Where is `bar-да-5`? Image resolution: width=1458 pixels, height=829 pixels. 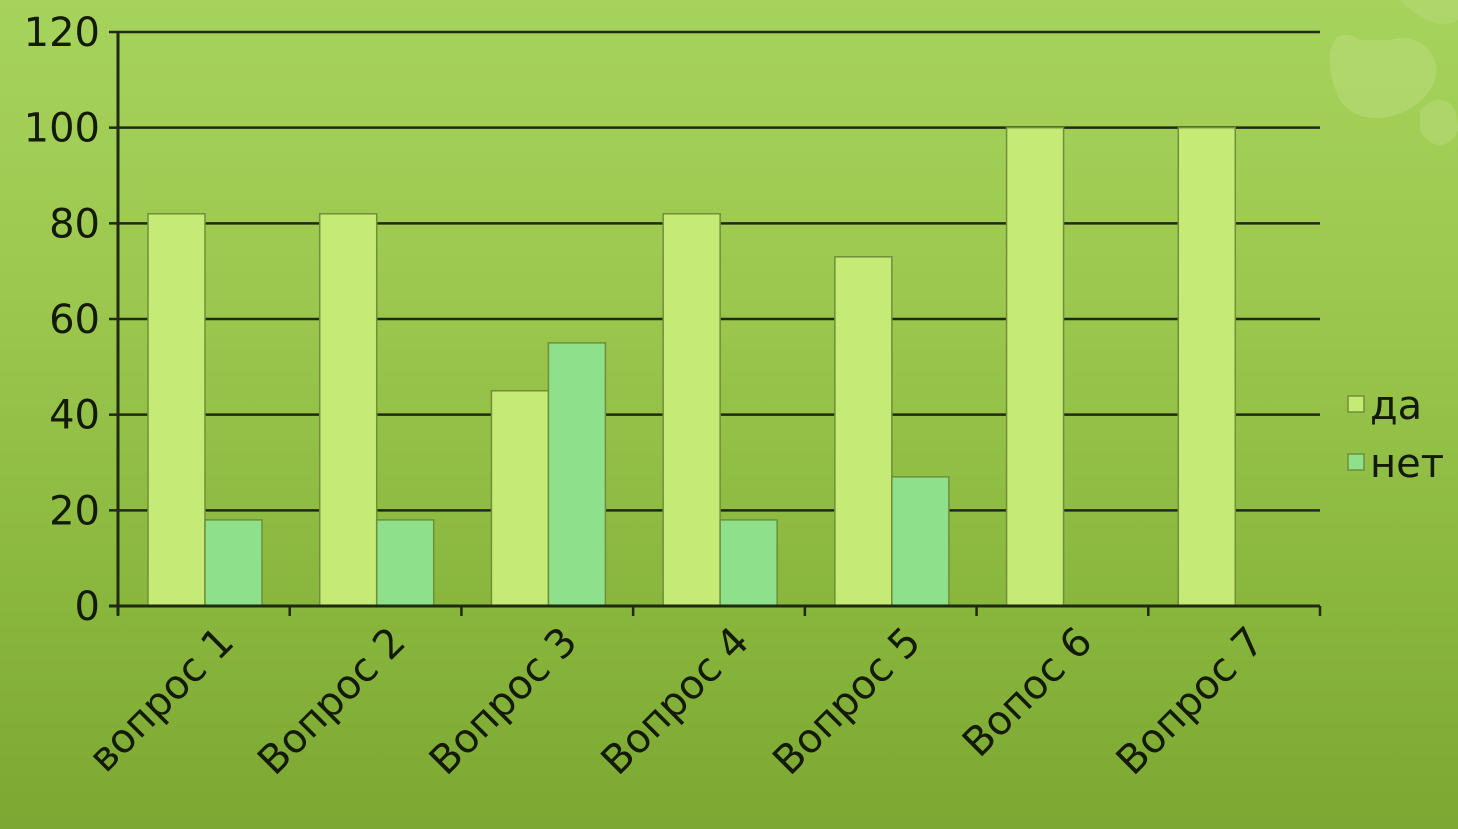
bar-да-5 is located at coordinates (863, 431).